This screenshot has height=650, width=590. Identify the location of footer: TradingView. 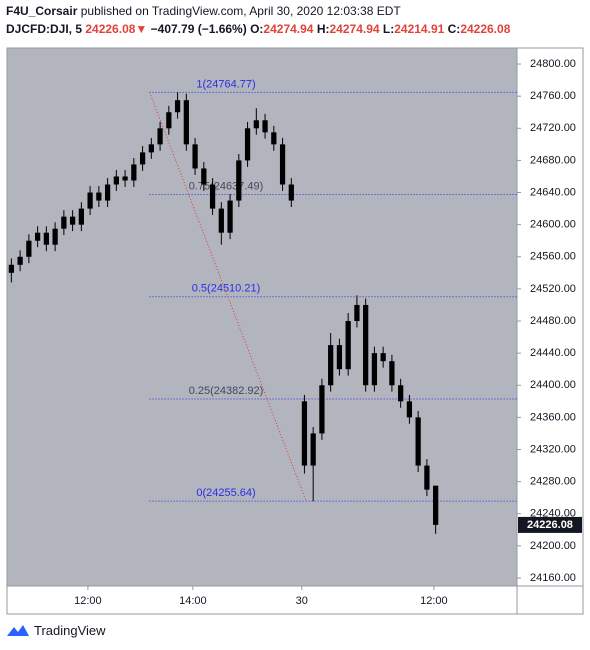
(56, 630).